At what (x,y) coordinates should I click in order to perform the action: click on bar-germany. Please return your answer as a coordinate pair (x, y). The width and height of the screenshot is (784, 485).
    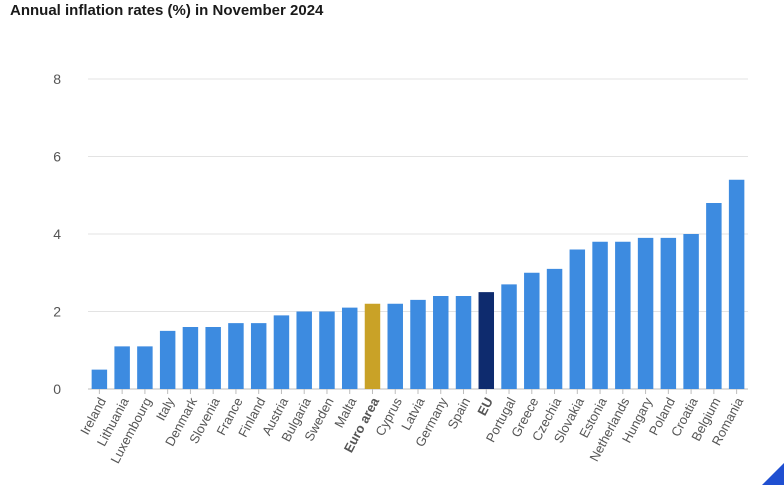
    Looking at the image, I should click on (441, 342).